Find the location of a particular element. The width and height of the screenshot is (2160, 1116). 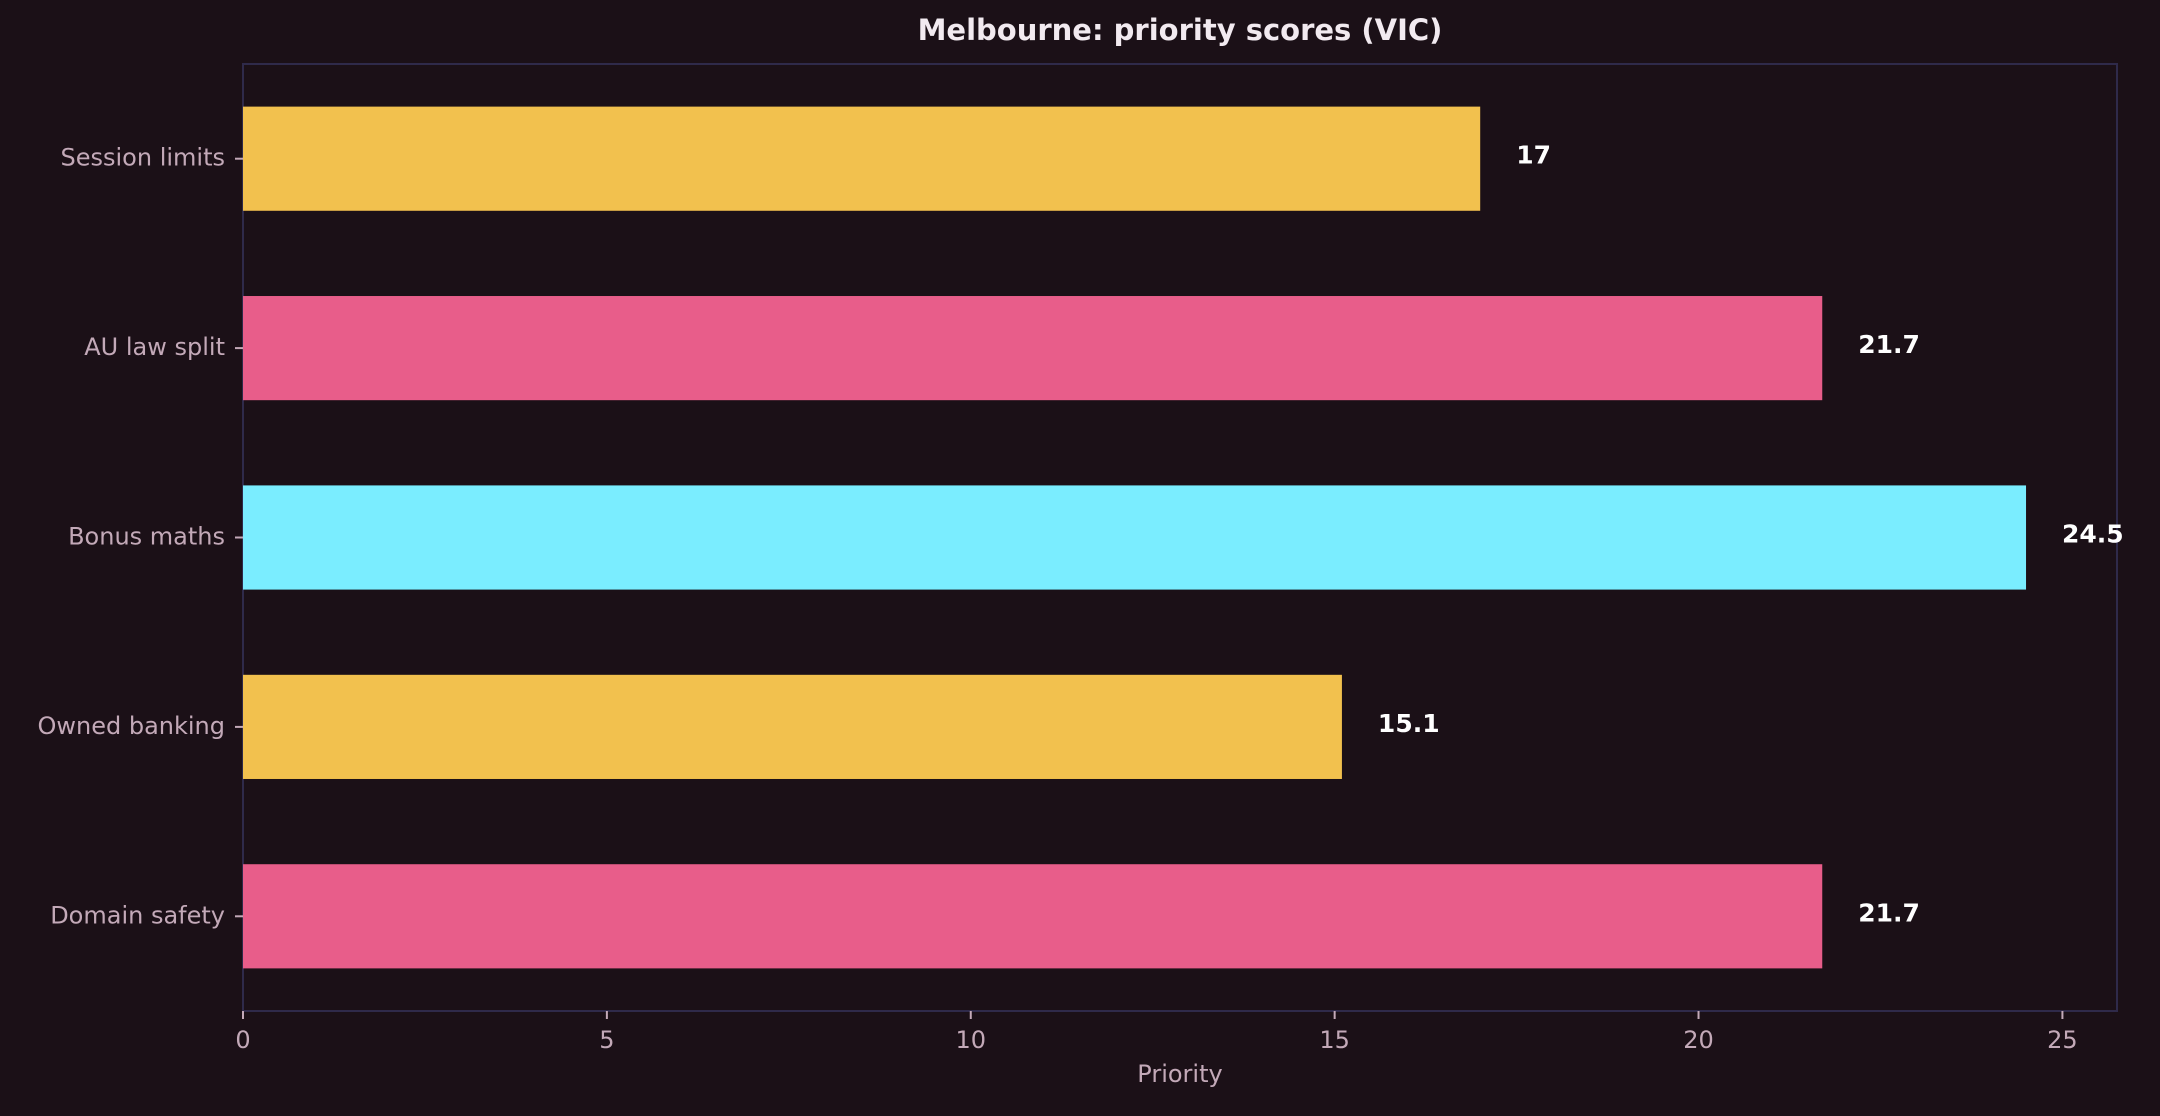

chart-title: Melbourne: priority scores (VIC) is located at coordinates (1180, 30).